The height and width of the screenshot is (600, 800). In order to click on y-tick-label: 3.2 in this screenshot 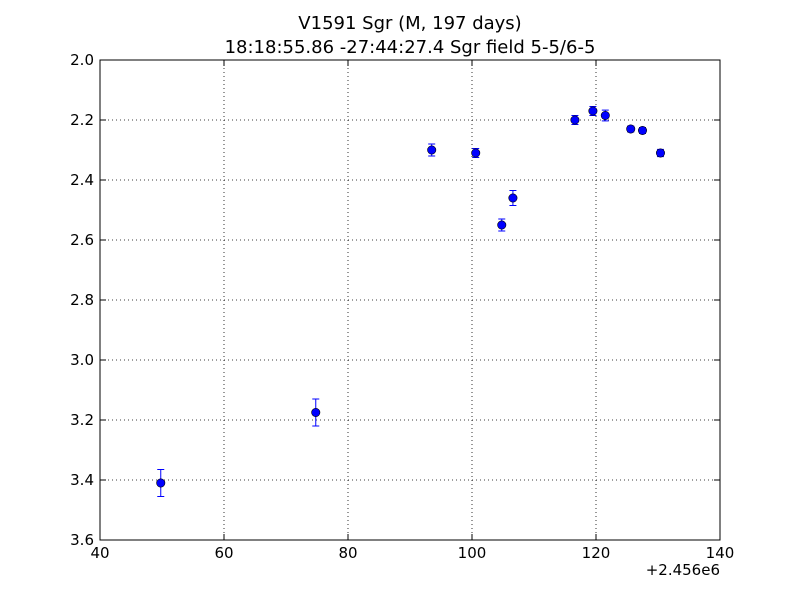, I will do `click(82, 420)`.